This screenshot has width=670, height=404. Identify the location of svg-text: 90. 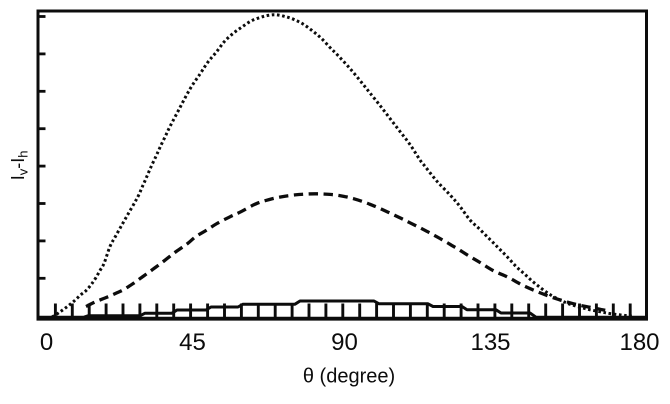
(344, 342).